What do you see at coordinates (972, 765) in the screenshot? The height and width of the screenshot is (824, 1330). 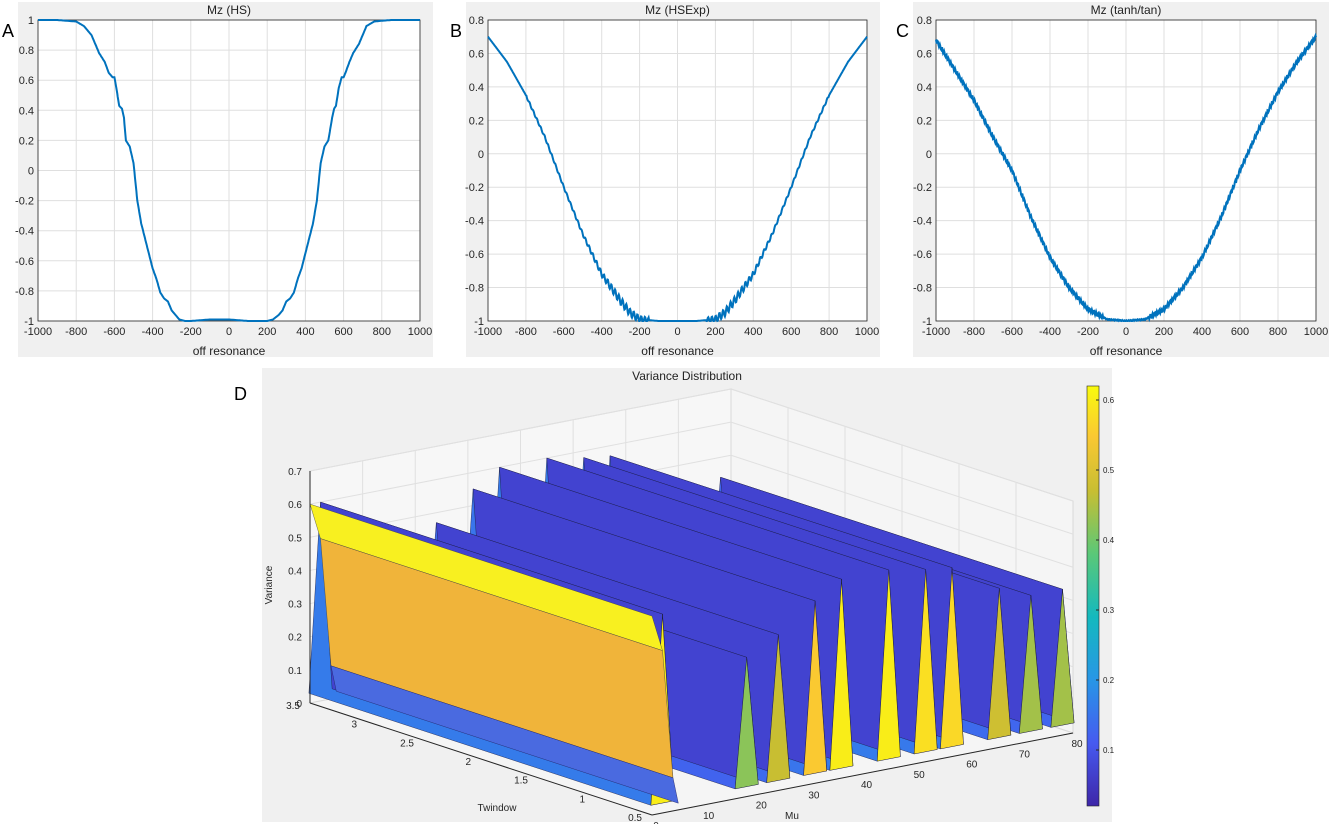 I see `mu-tick-label: 60` at bounding box center [972, 765].